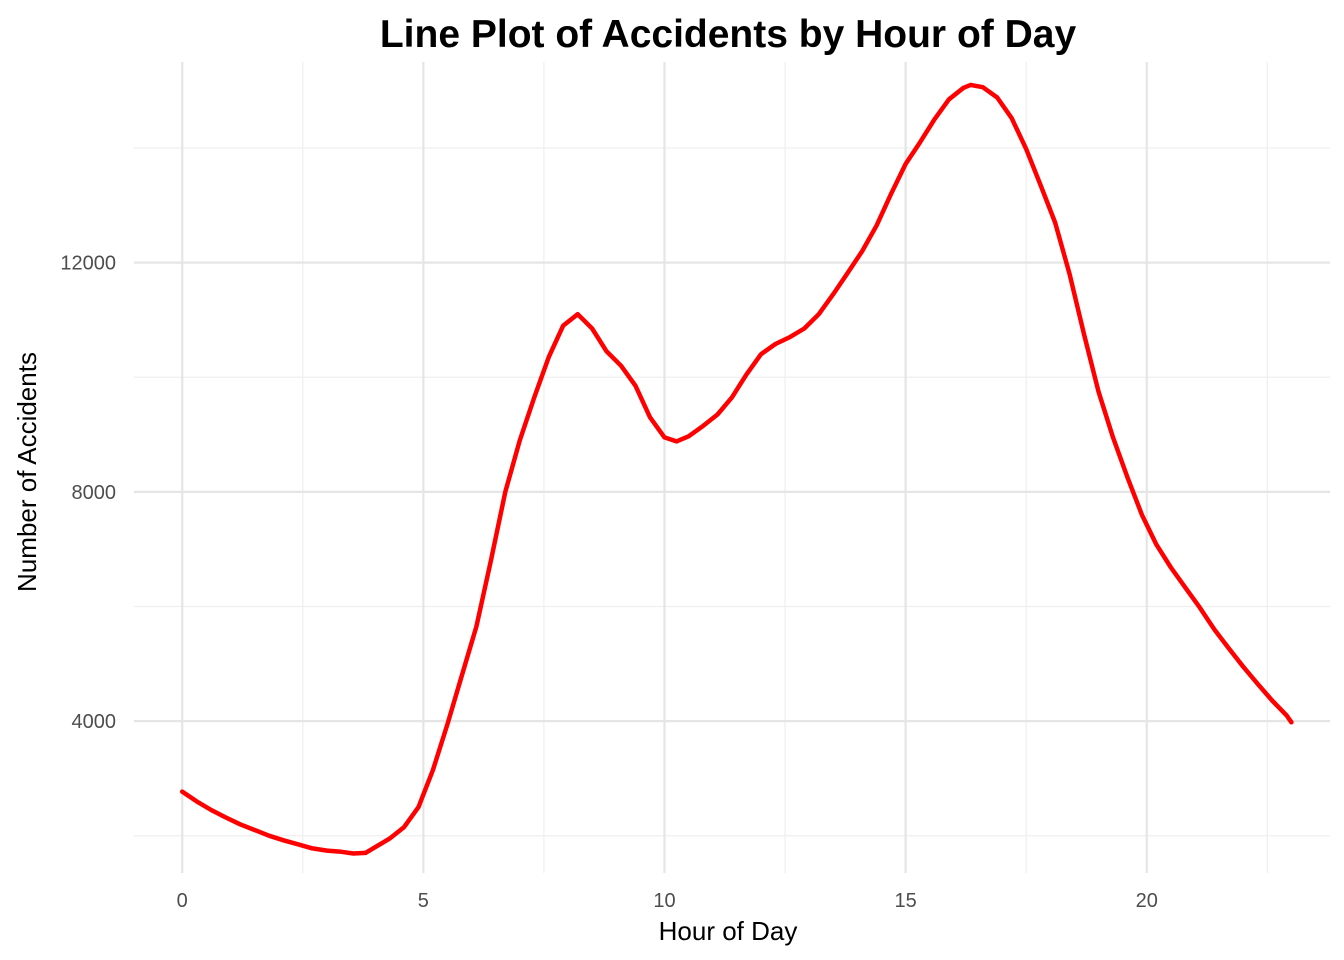 This screenshot has width=1344, height=960. I want to click on chart-title: Line Plot of Accidents by Hour of Day, so click(728, 34).